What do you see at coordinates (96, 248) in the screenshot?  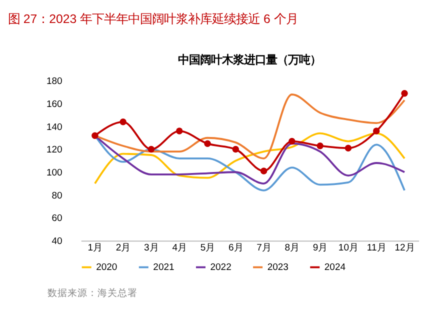 I see `x-tick-label: 1月` at bounding box center [96, 248].